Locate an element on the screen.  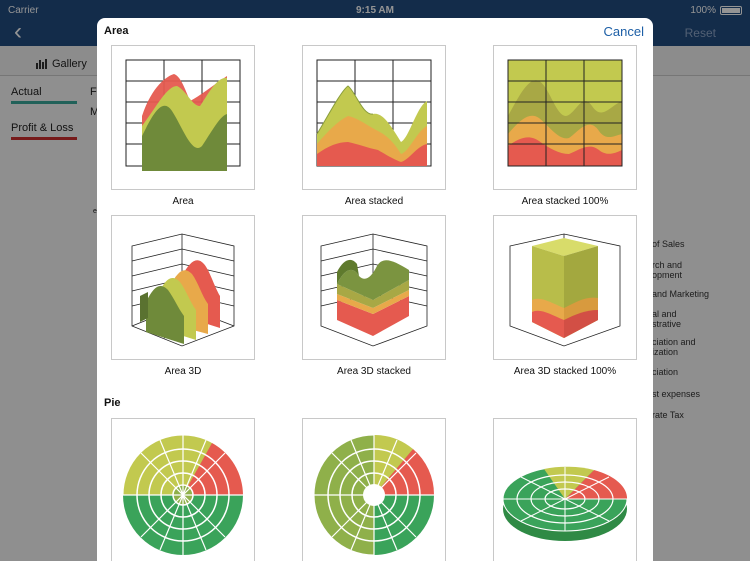
area-3d-chart-icon is located at coordinates (183, 290).